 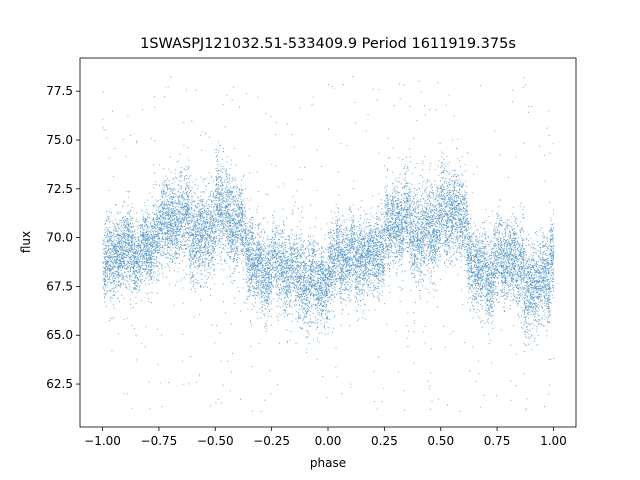 I want to click on x-tick-label: 0.75, so click(x=497, y=441).